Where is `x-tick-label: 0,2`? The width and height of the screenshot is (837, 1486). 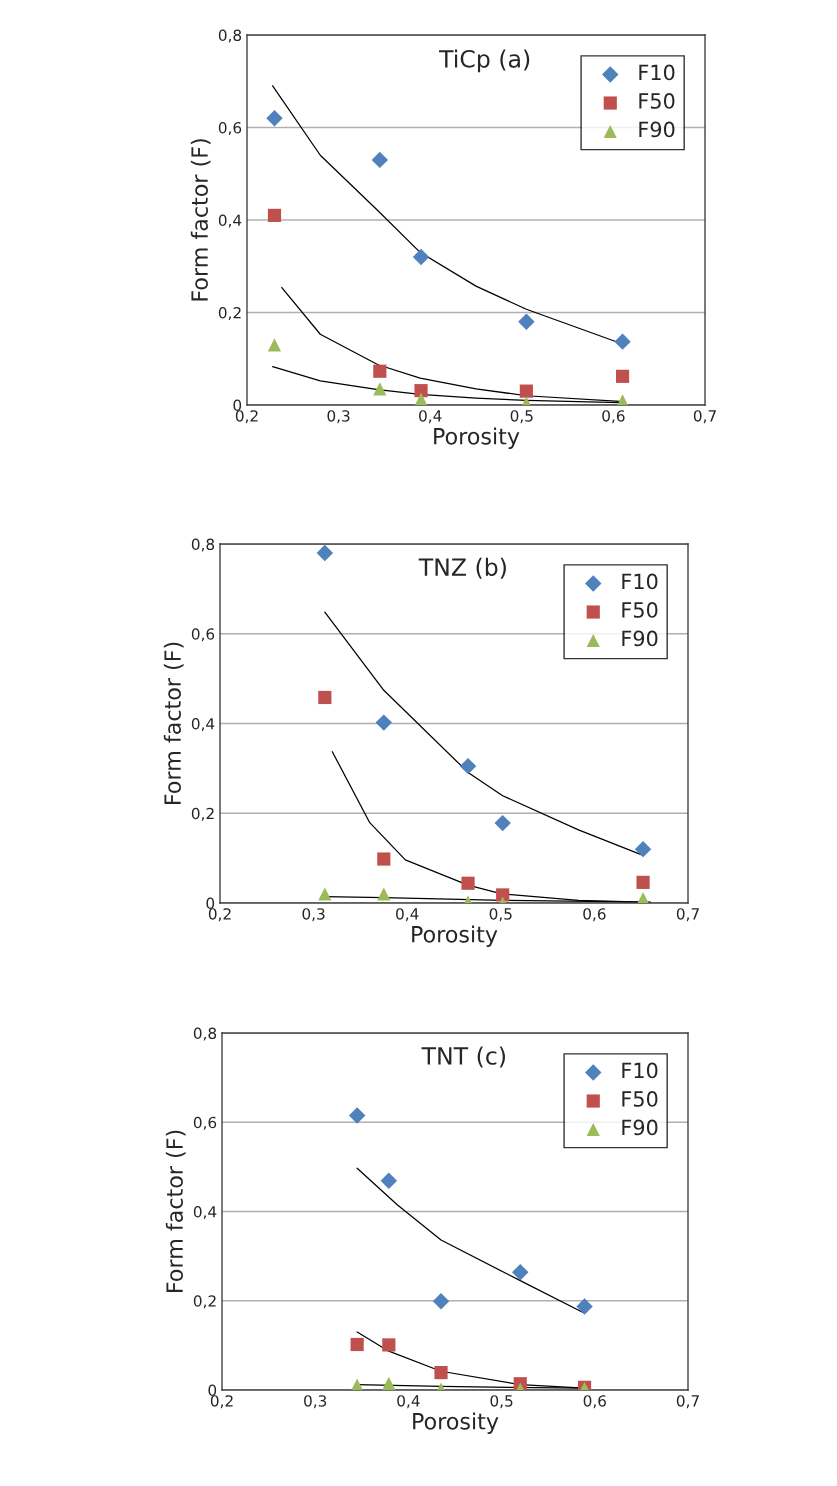 x-tick-label: 0,2 is located at coordinates (246, 417).